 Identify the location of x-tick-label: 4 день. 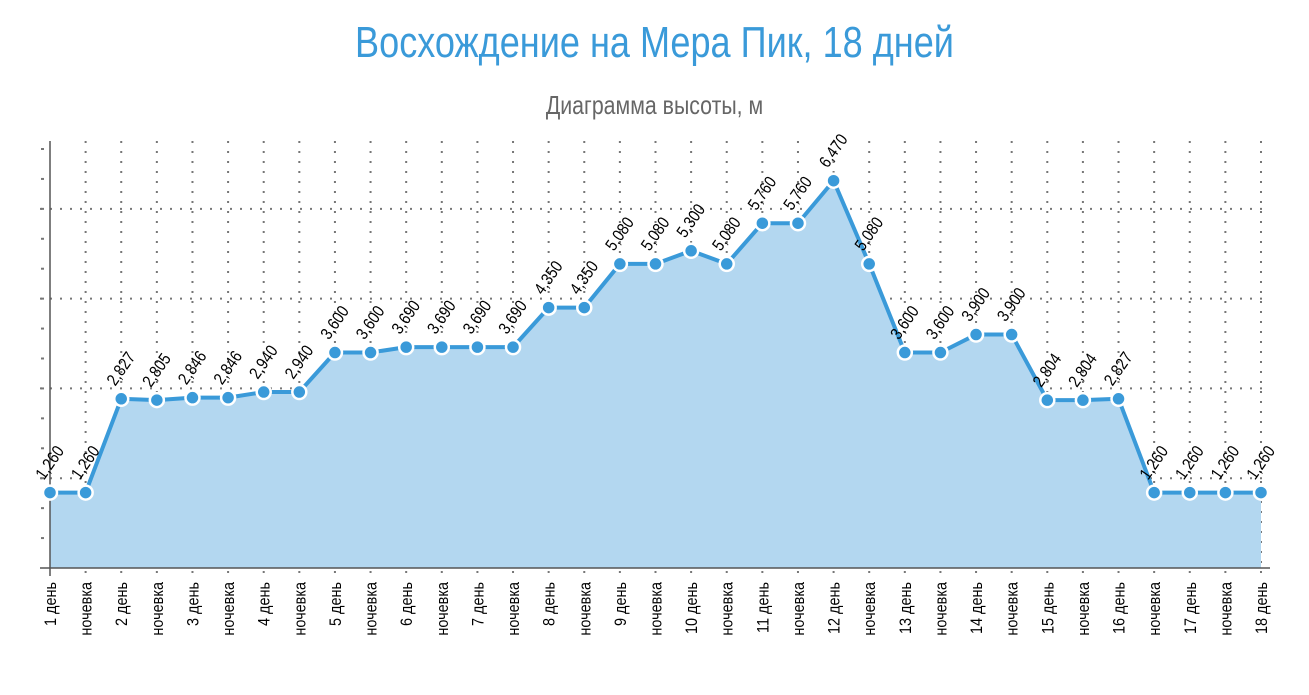
(265, 604).